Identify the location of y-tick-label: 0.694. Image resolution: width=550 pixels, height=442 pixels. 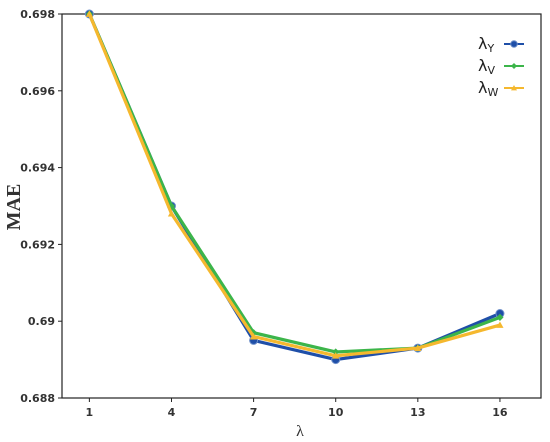
(37, 168).